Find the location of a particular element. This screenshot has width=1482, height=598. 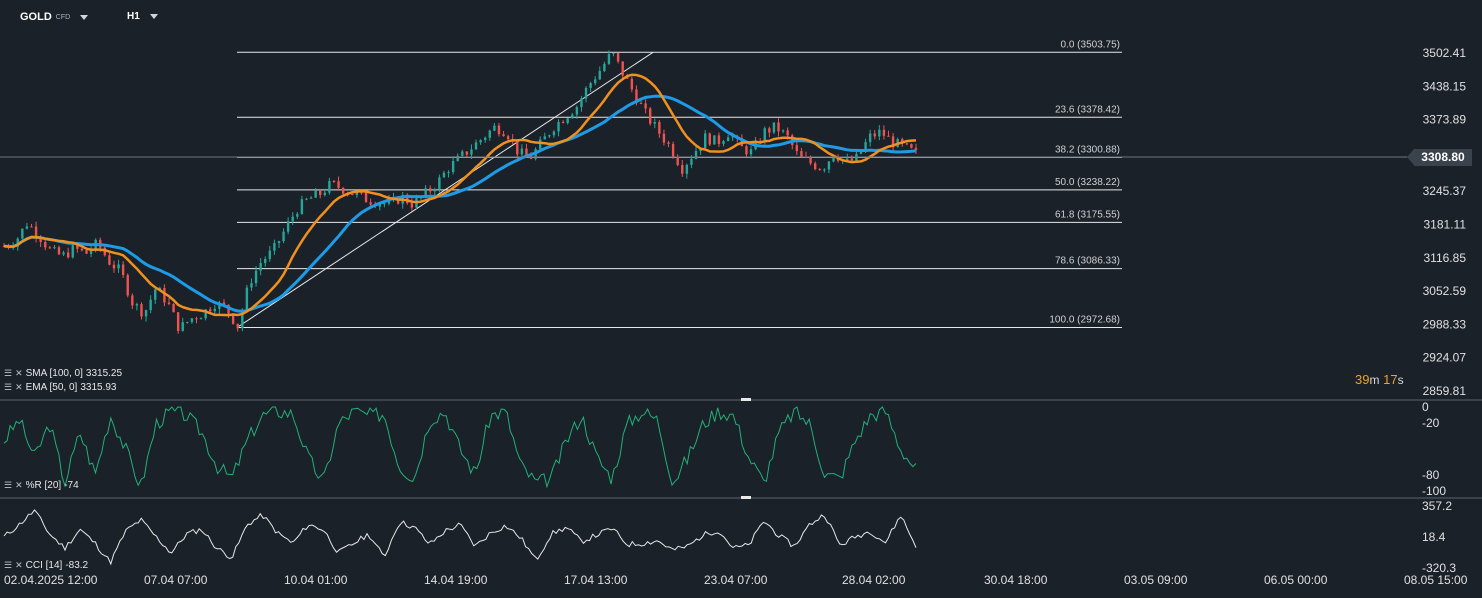

wr-legend: ☰ ✕ %R [20] -74 is located at coordinates (41, 485).